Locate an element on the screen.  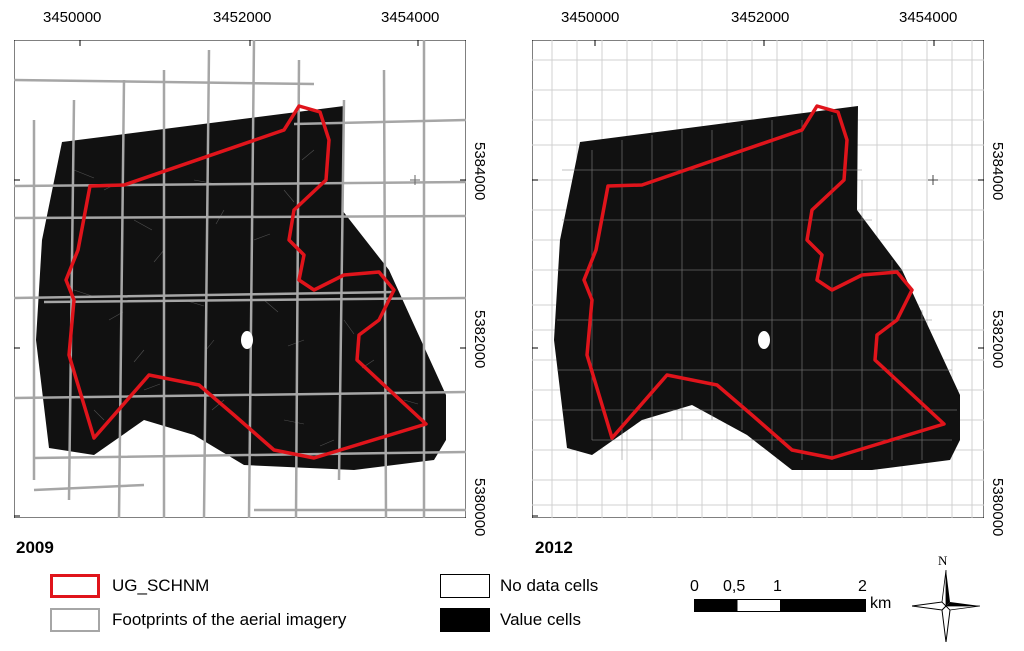
legend-no-data-swatch is located at coordinates (465, 586).